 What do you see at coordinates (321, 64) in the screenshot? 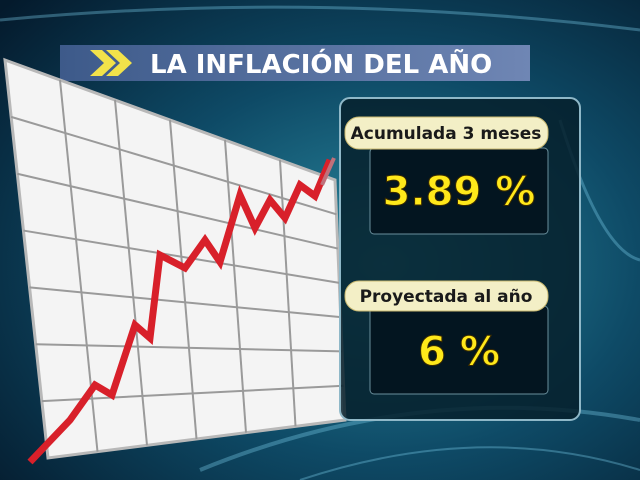
I see `title: LA INFLACIÓN DEL AÑO` at bounding box center [321, 64].